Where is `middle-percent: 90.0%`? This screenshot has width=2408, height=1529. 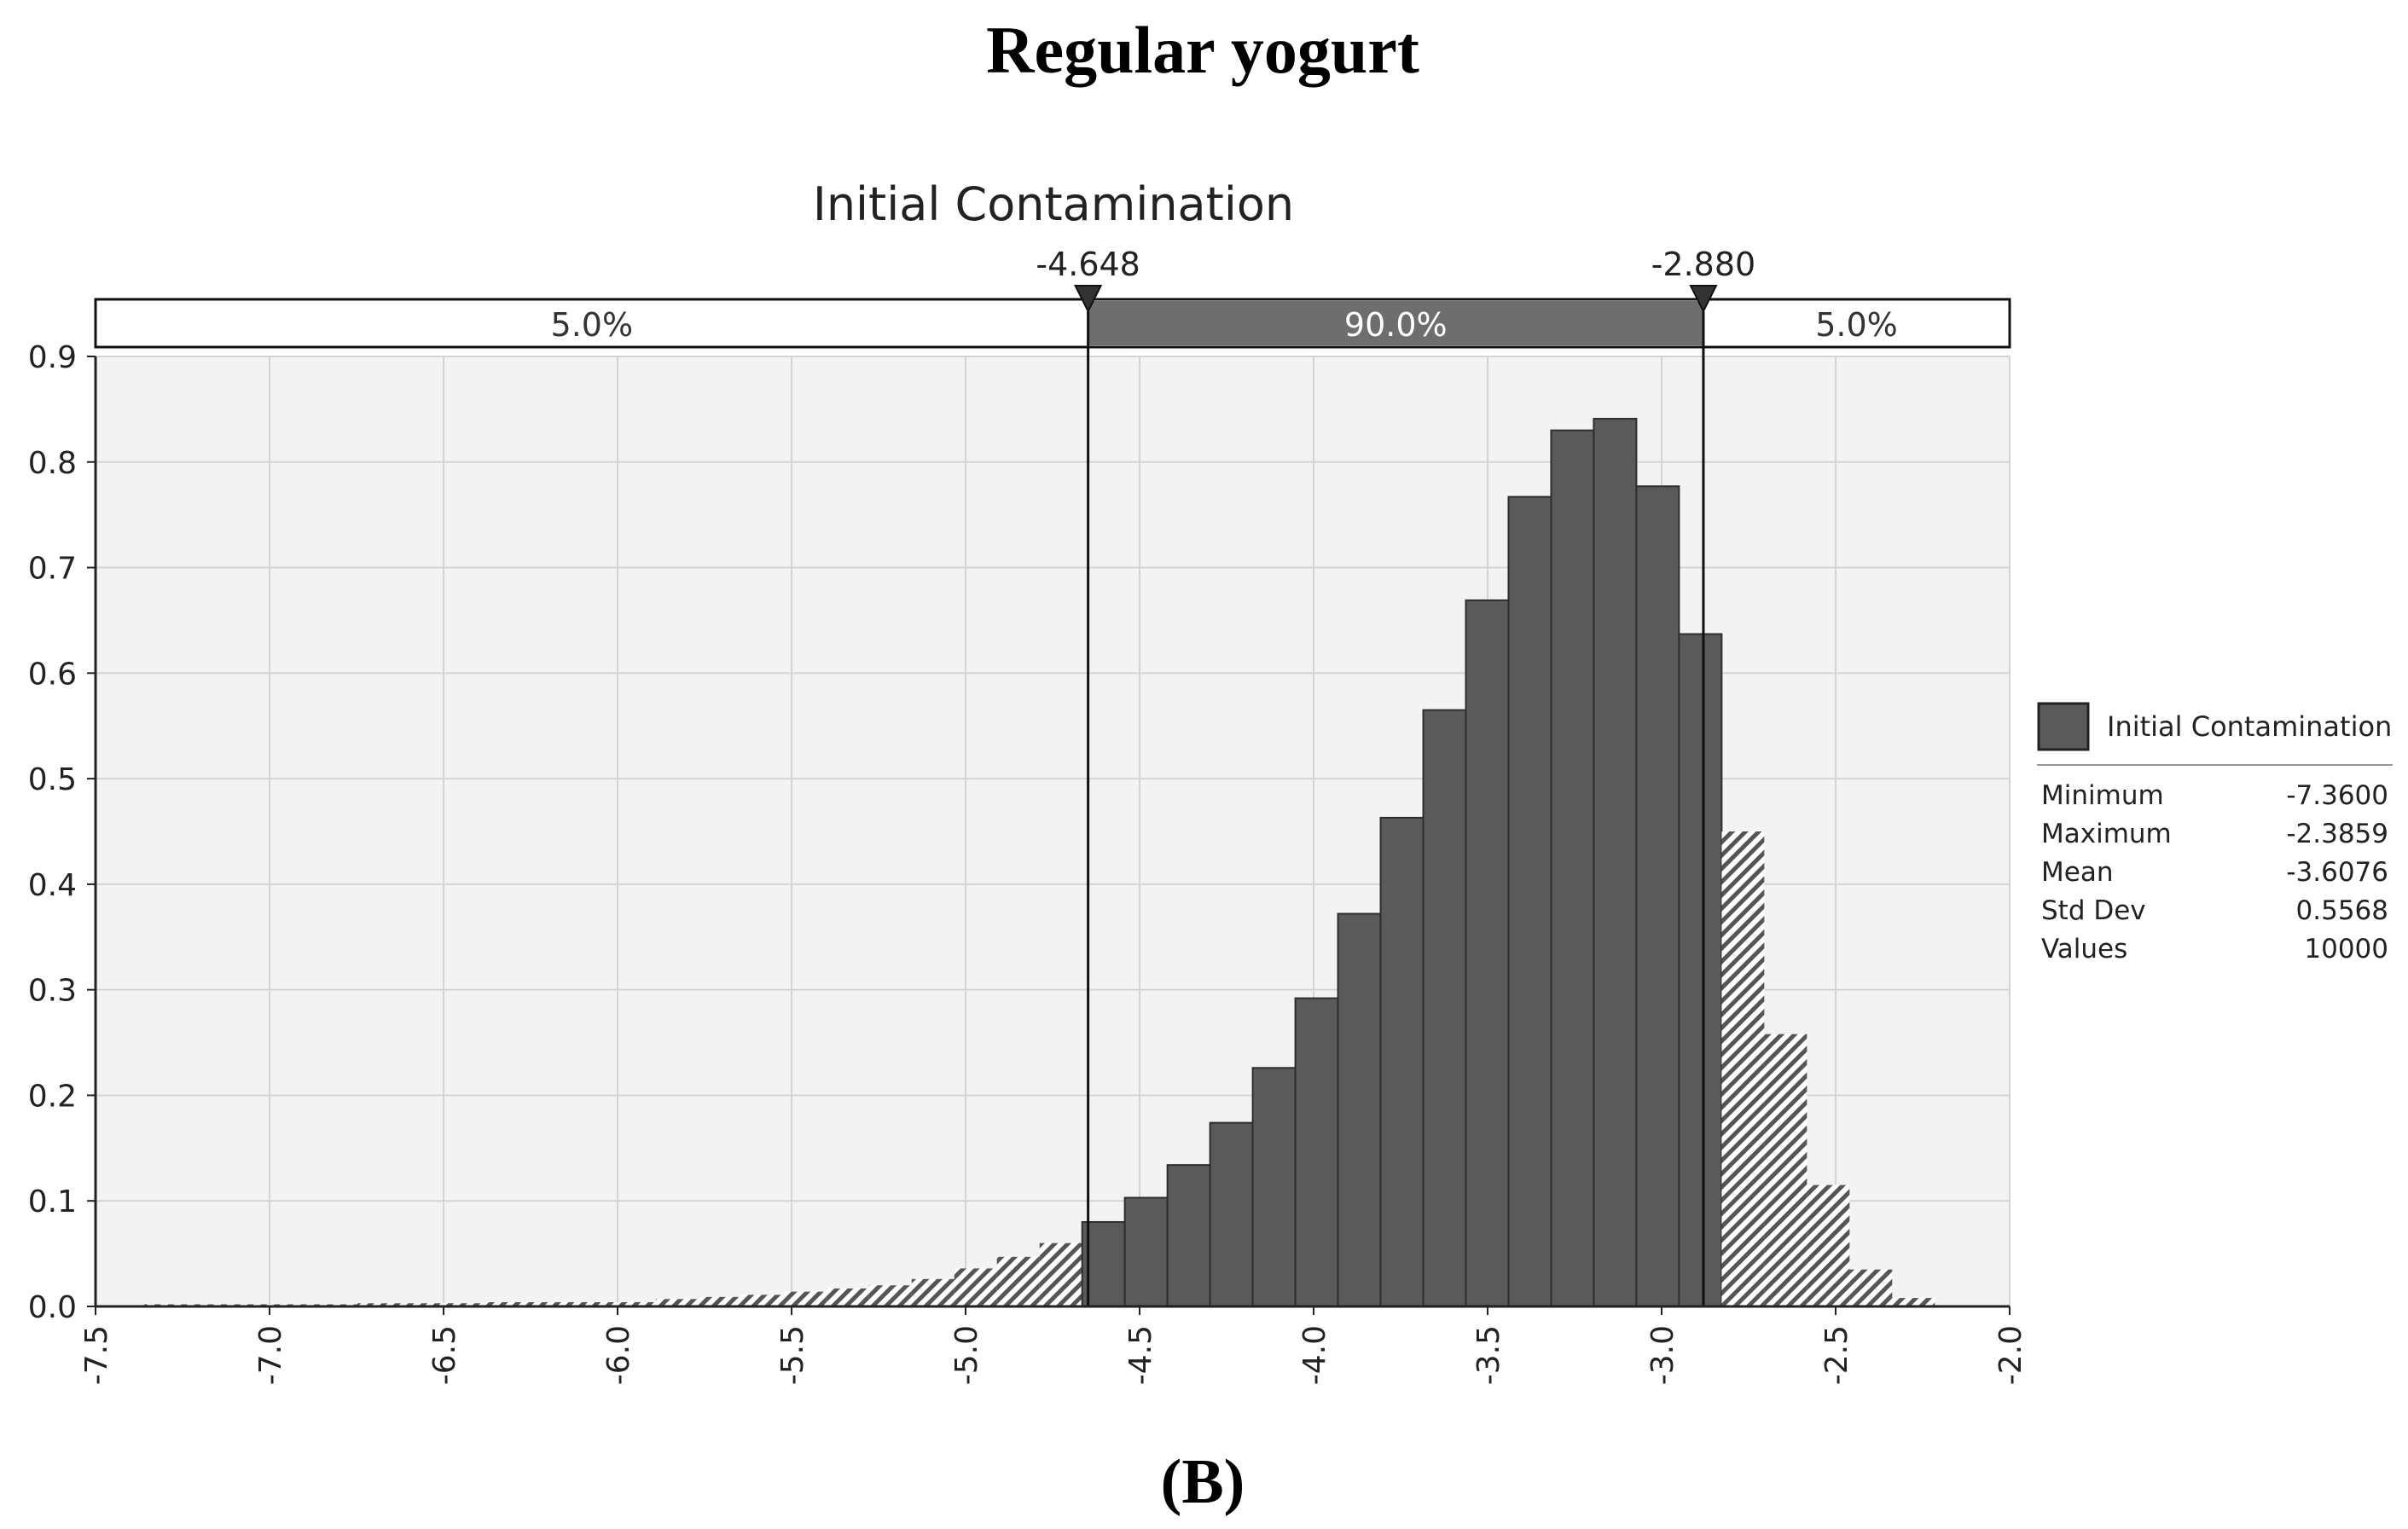
middle-percent: 90.0% is located at coordinates (1396, 325).